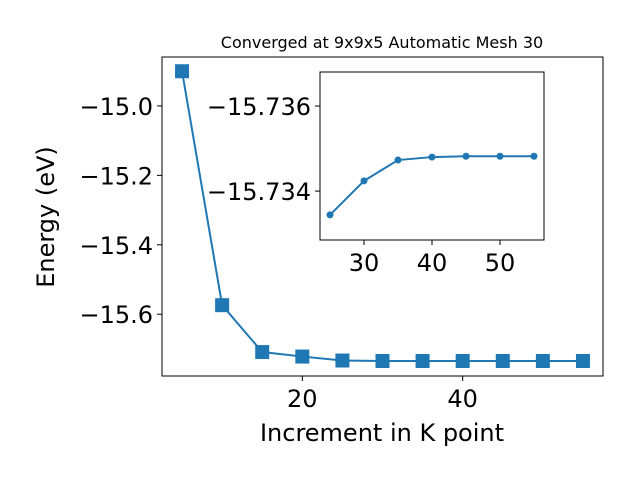  I want to click on y-tick-label: −15.734, so click(259, 192).